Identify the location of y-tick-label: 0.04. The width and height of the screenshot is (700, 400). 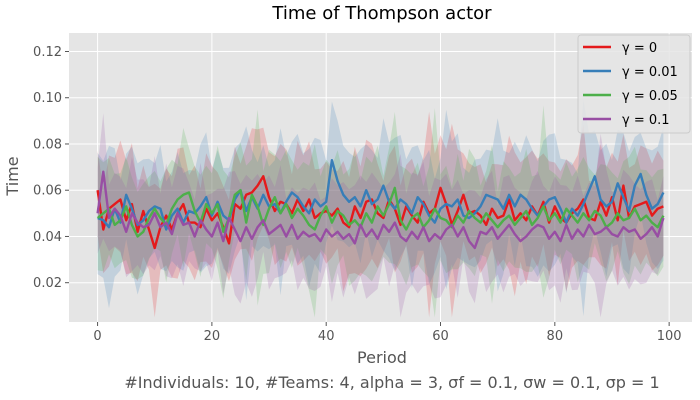
(47, 237).